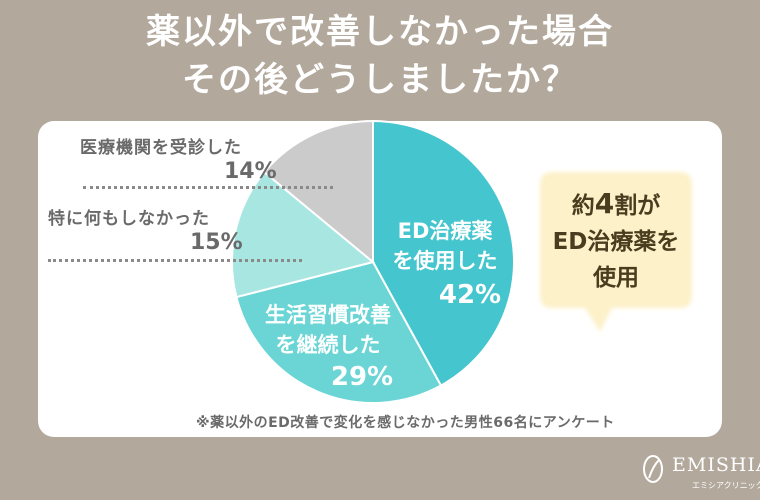 The image size is (760, 500). What do you see at coordinates (653, 469) in the screenshot?
I see `logo-leaf-icon` at bounding box center [653, 469].